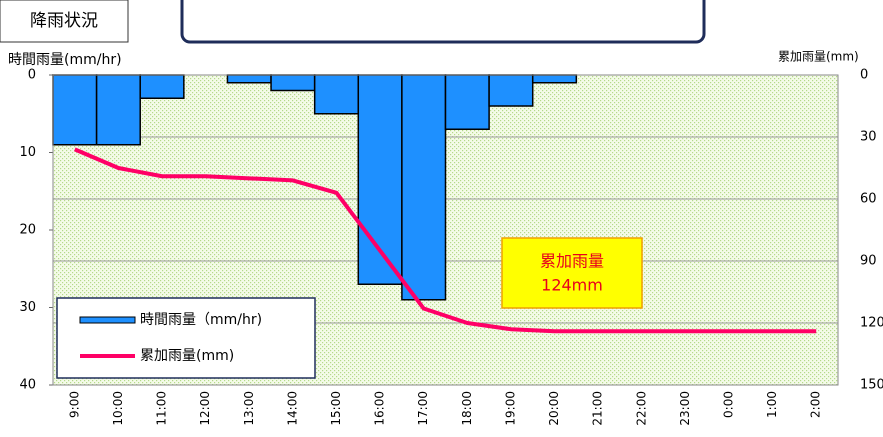 The width and height of the screenshot is (883, 437). I want to click on x-tick-label: 18:00, so click(467, 408).